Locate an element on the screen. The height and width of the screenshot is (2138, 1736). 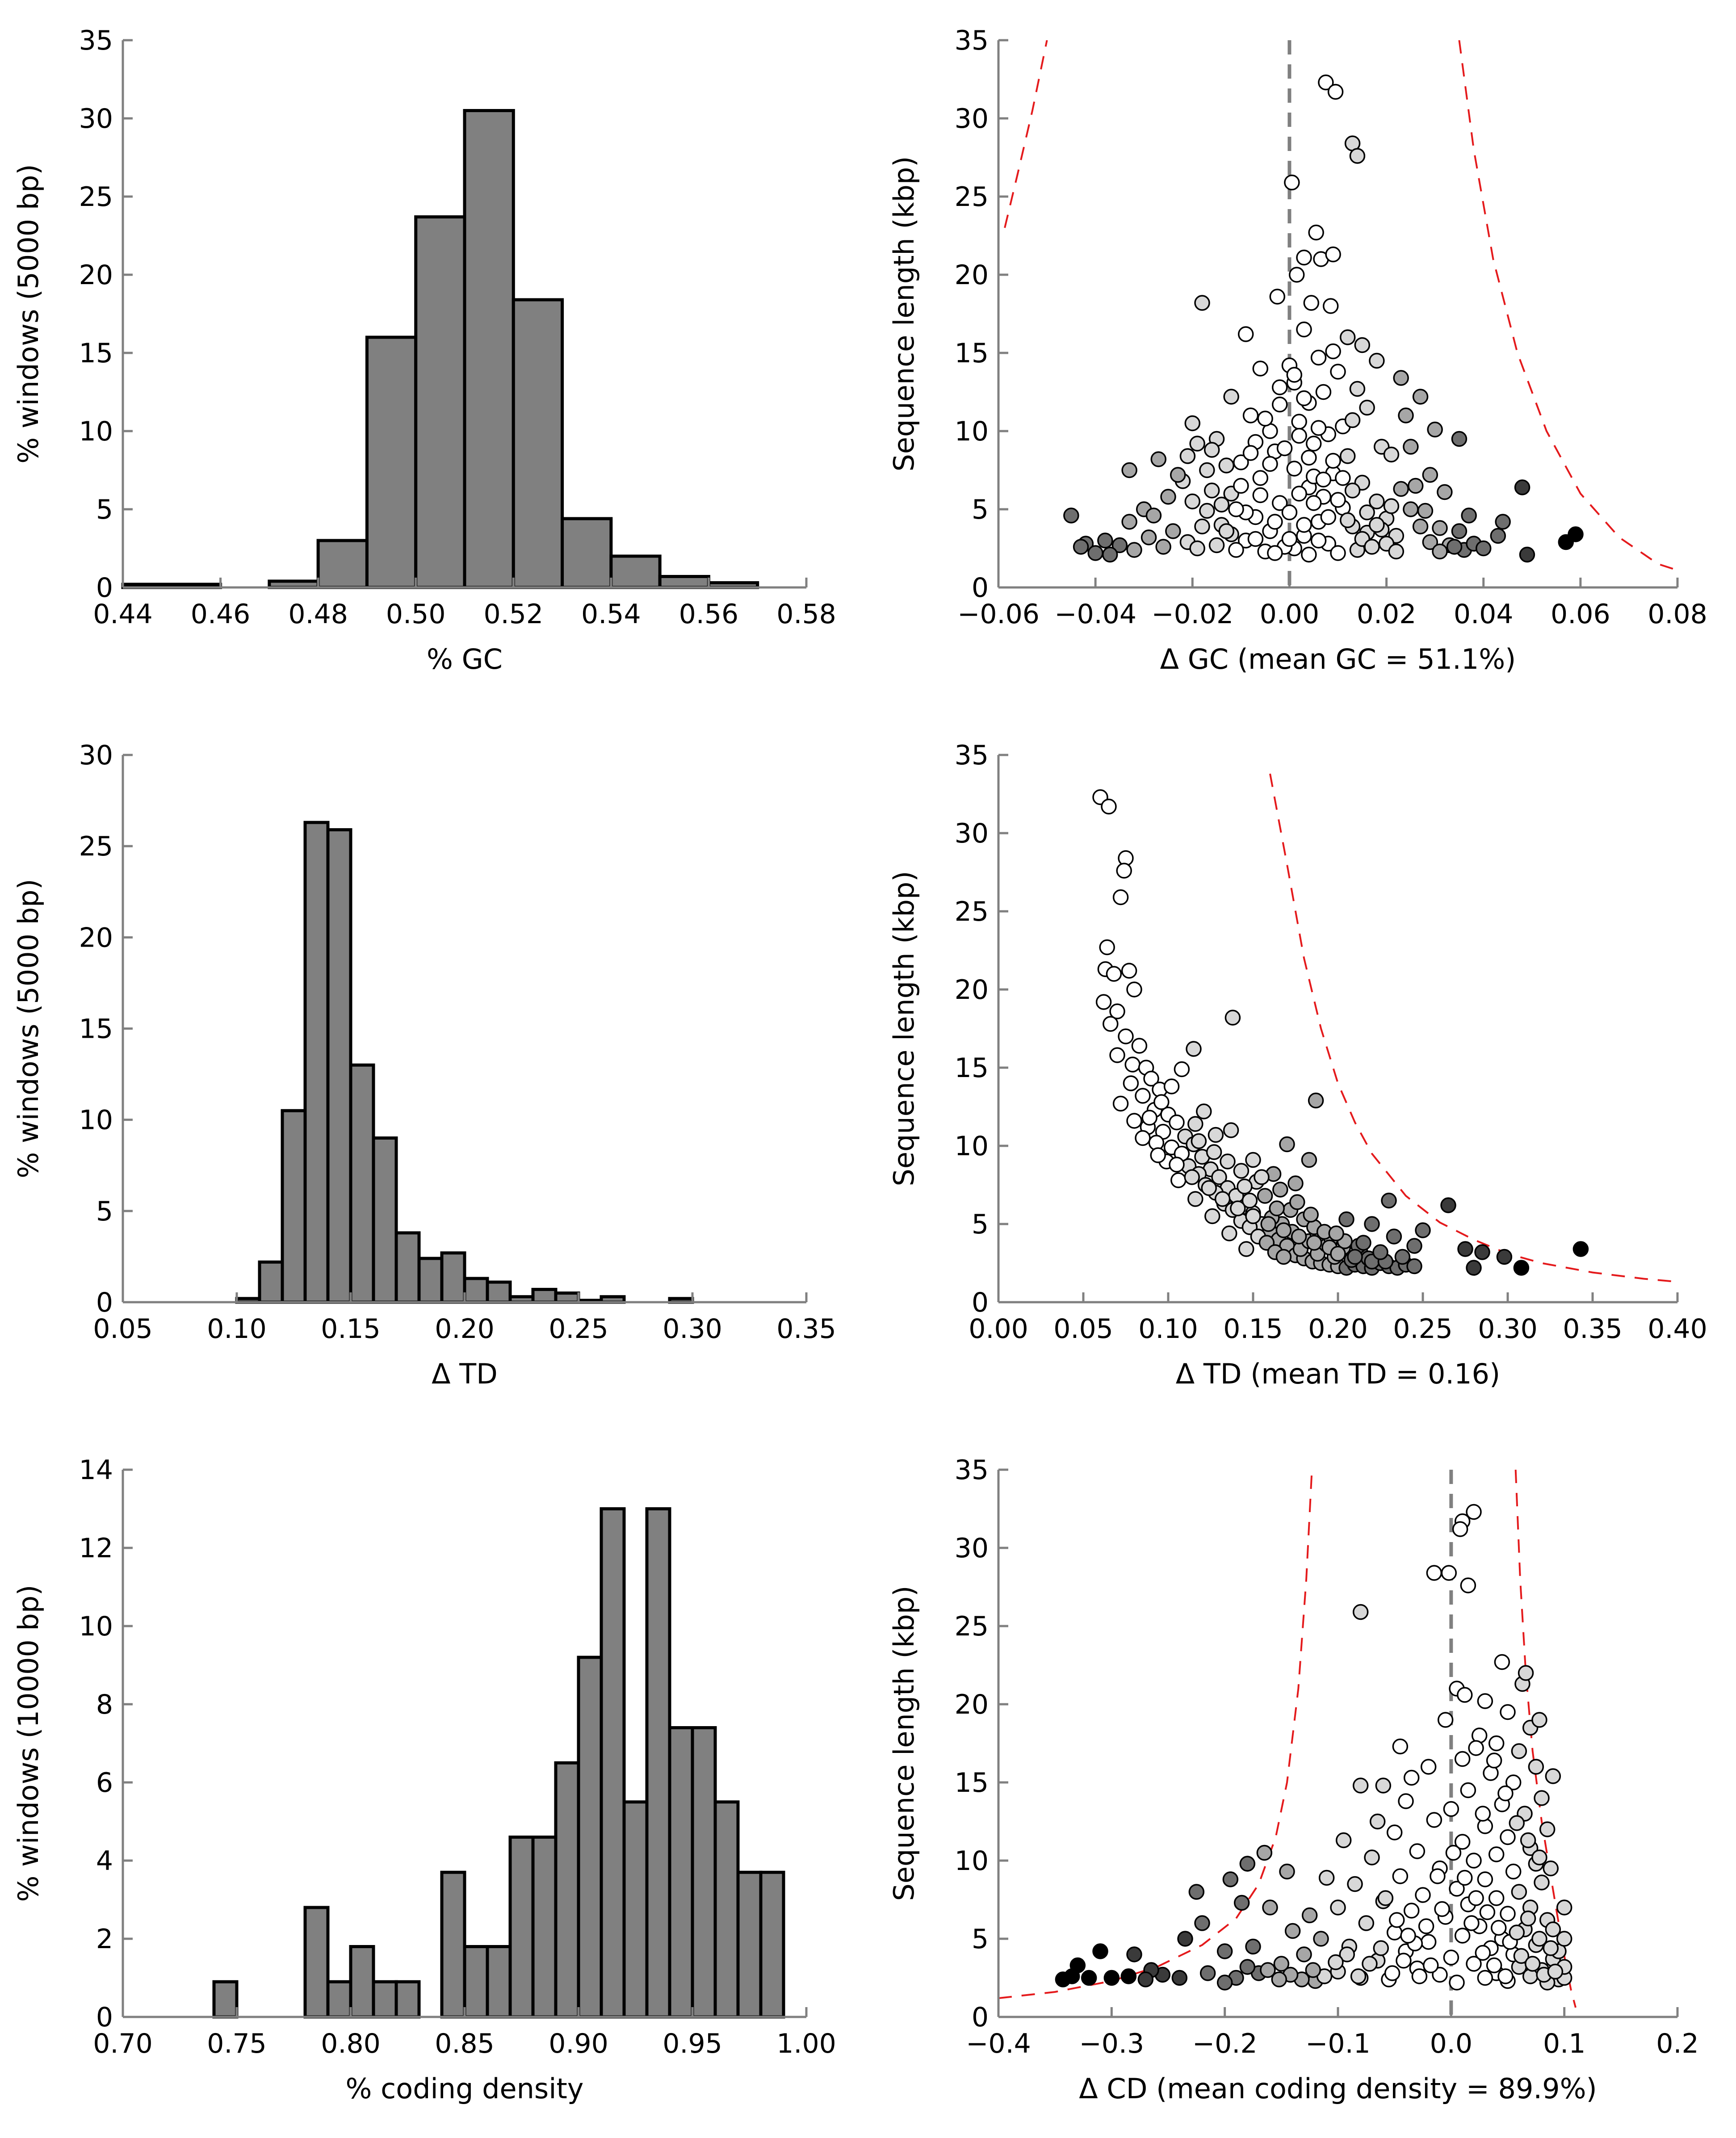
x-axis-label: Δ CD (mean coding density = 89.9%) is located at coordinates (1338, 2089).